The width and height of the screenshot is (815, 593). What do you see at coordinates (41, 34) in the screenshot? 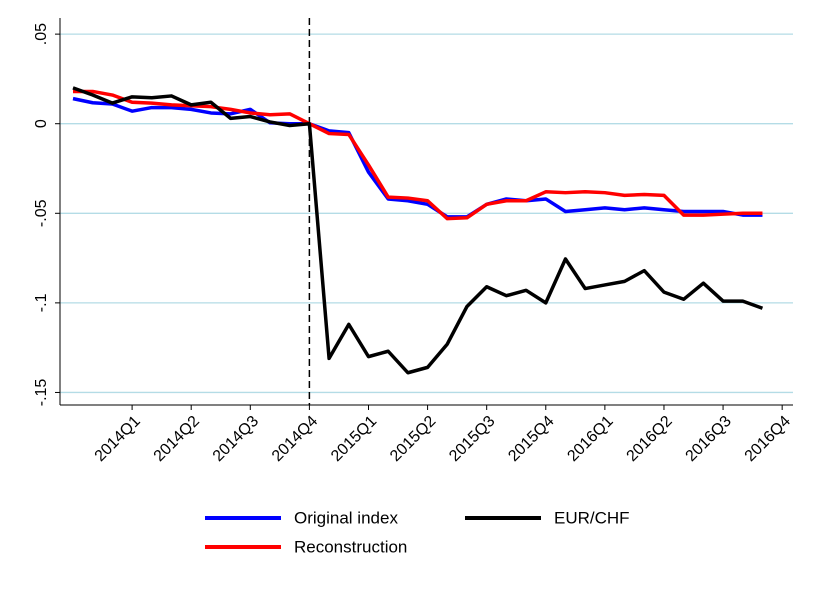
I see `y-tick-label: .05` at bounding box center [41, 34].